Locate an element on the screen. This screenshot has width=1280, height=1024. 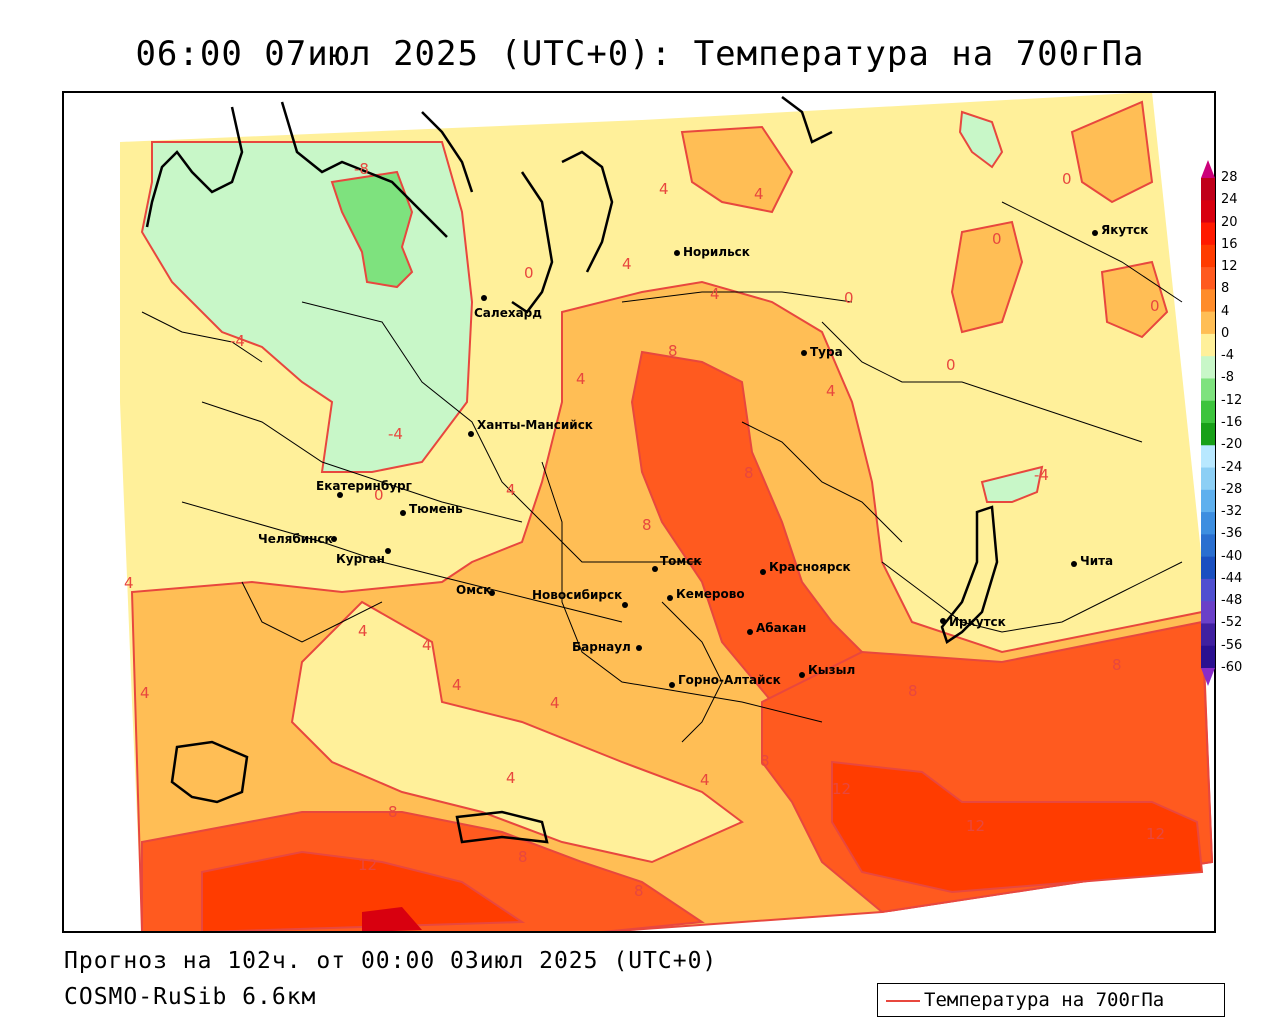
scale-tick-label: 0 is located at coordinates (1225, 333).